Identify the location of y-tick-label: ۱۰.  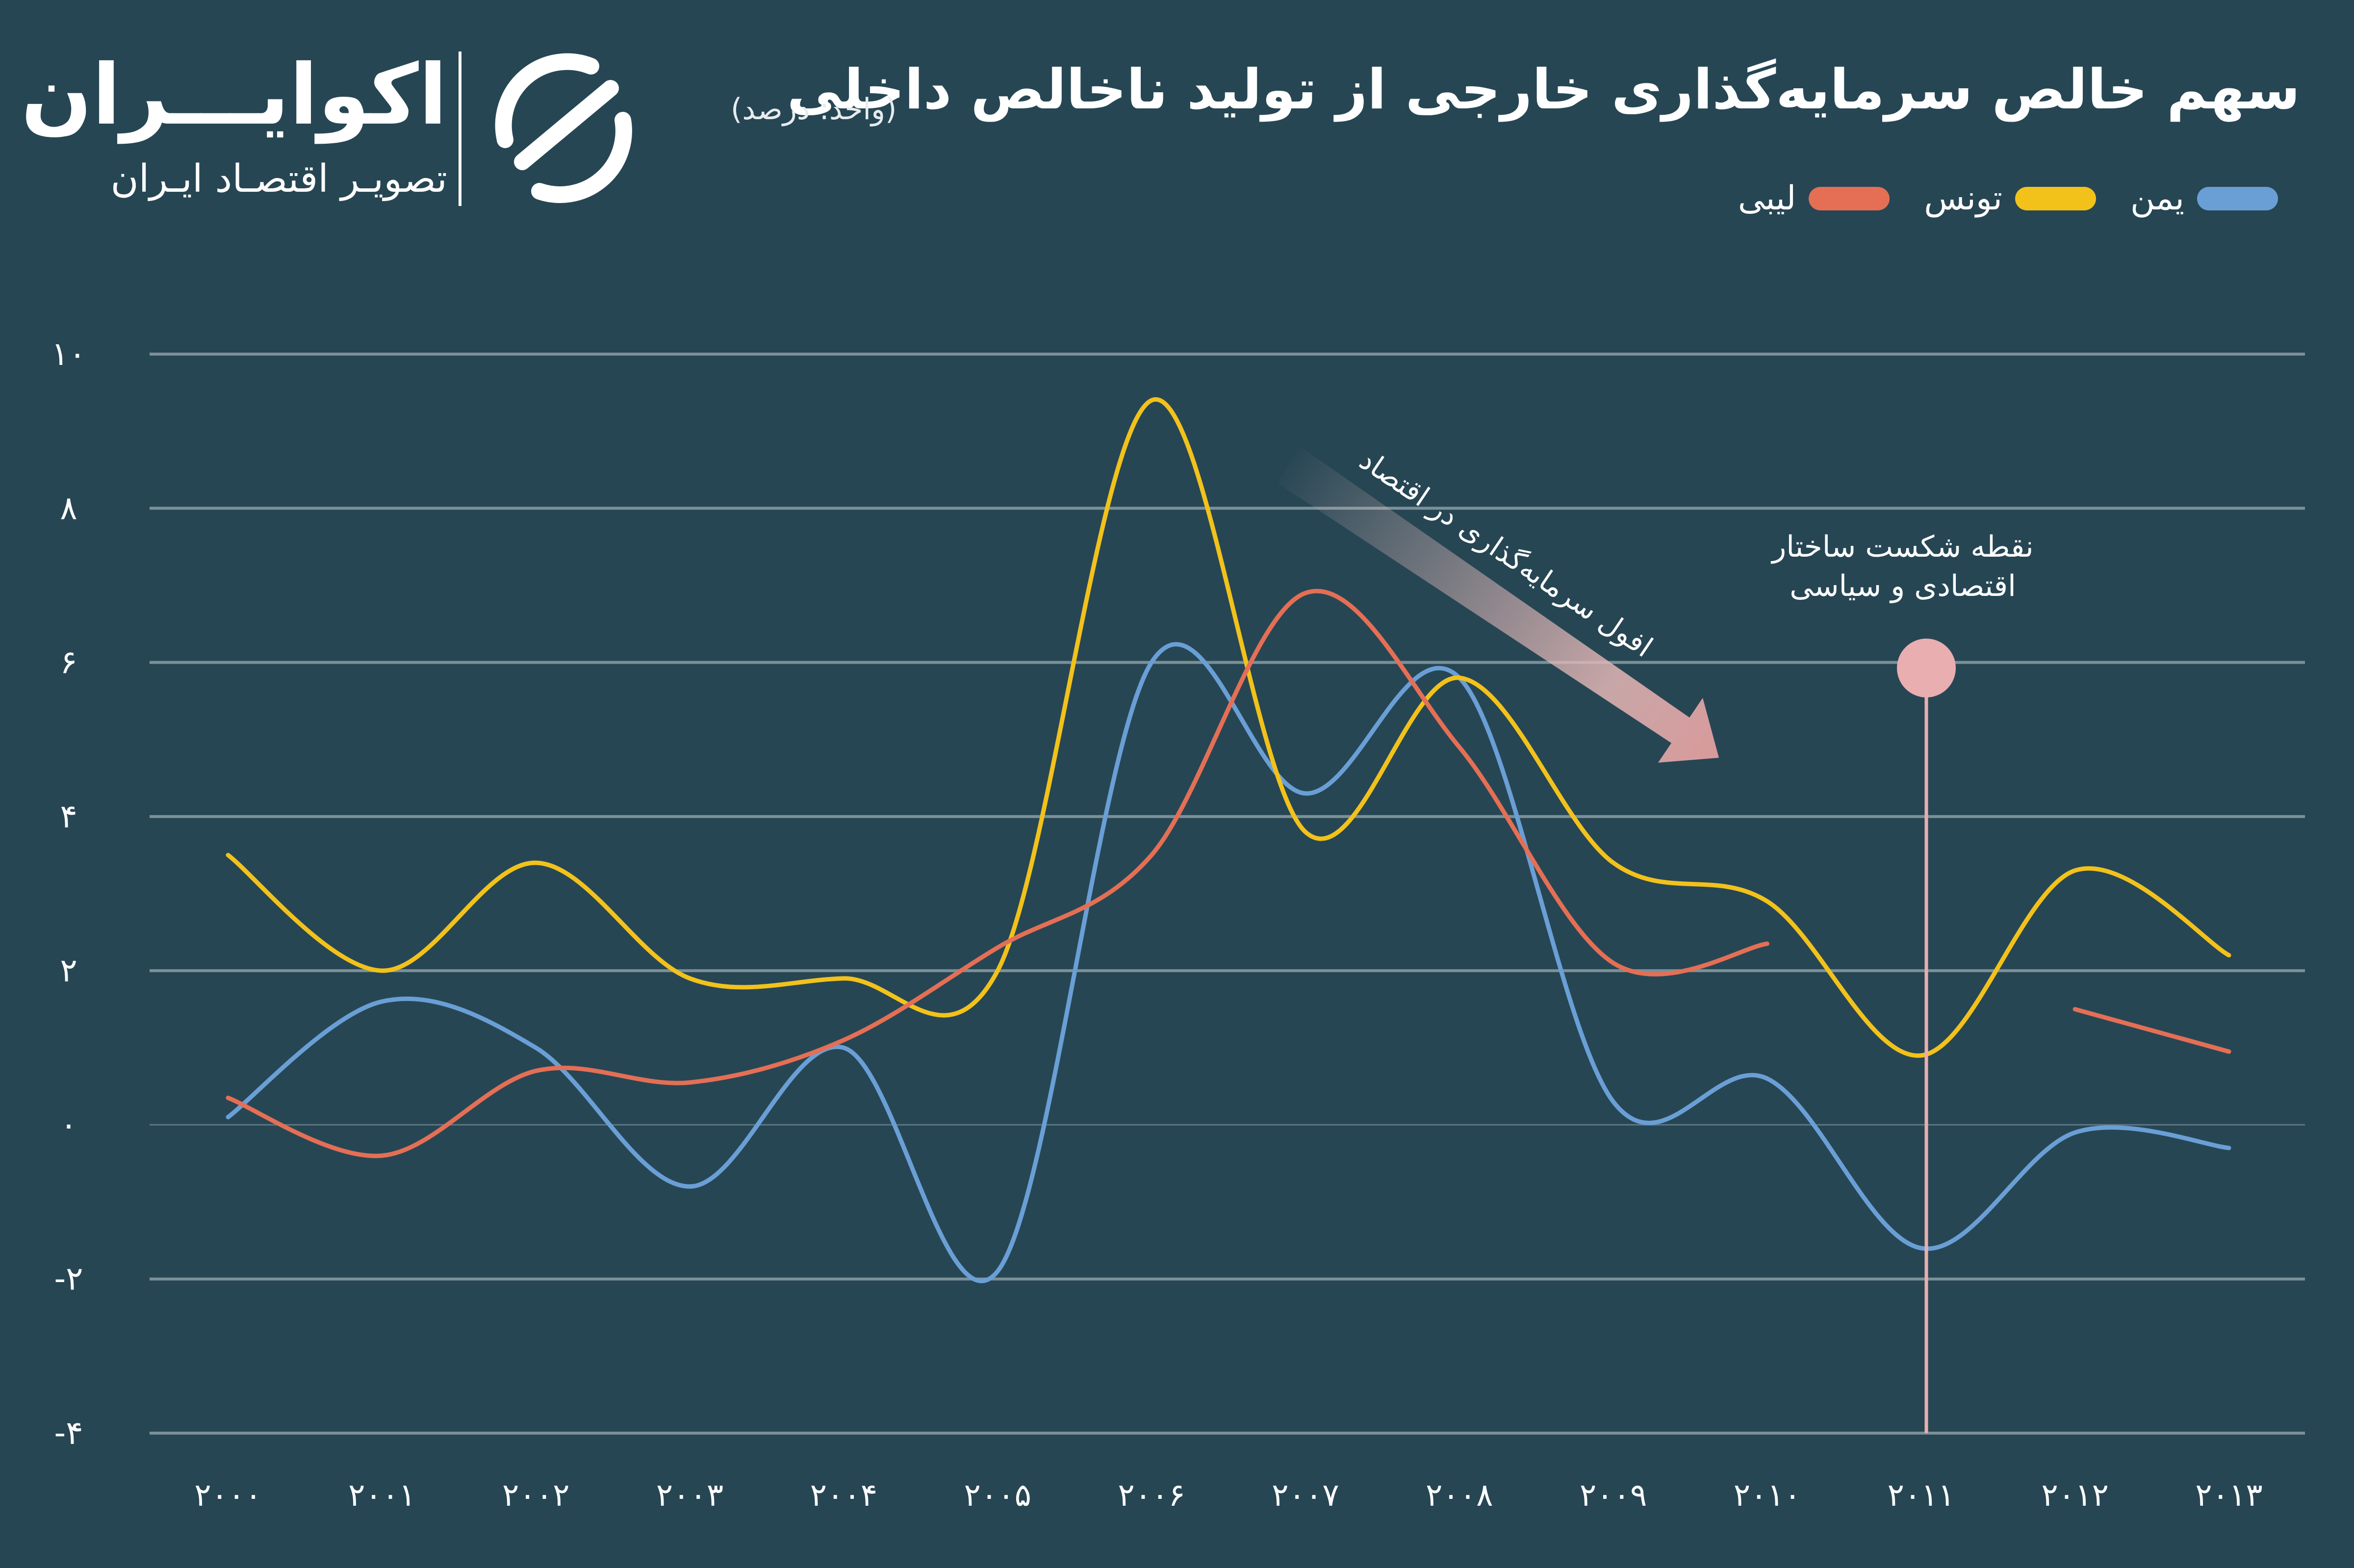
(68, 354).